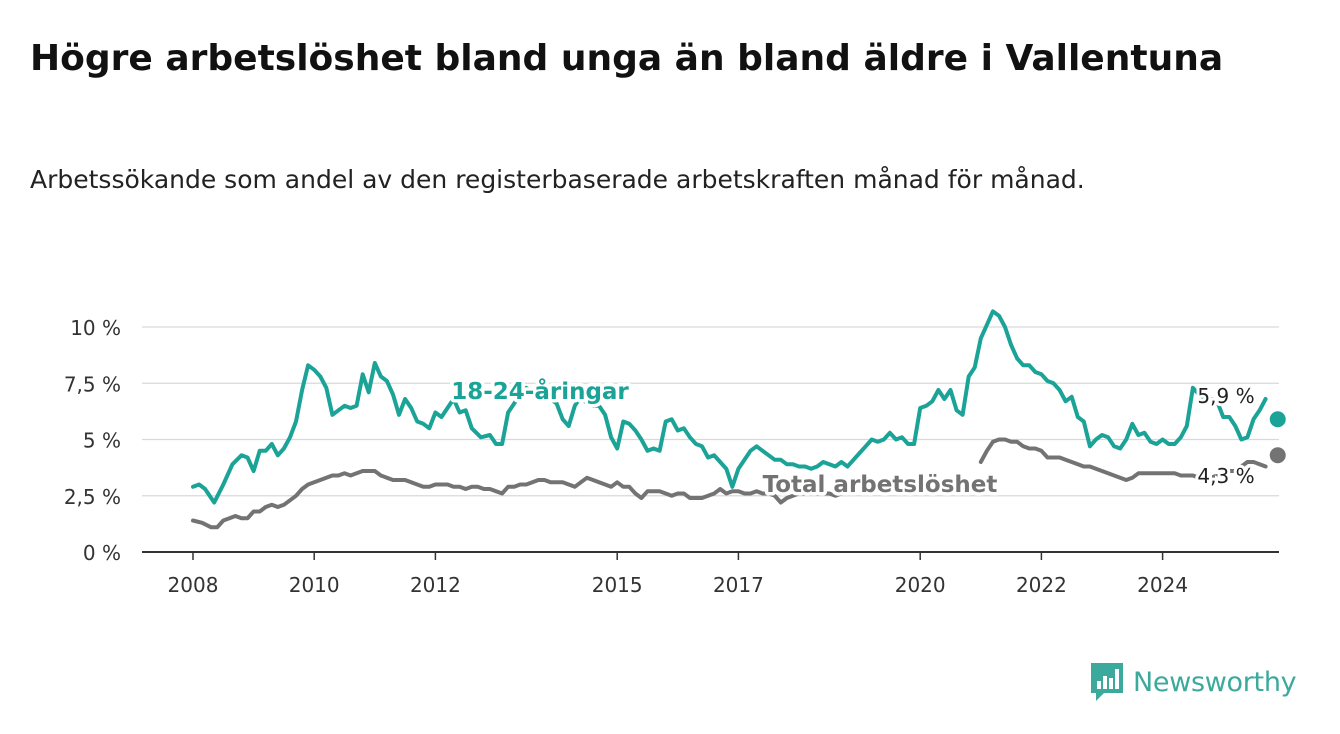 Image resolution: width=1340 pixels, height=734 pixels. Describe the element at coordinates (517, 499) in the screenshot. I see `series-line-total` at that location.